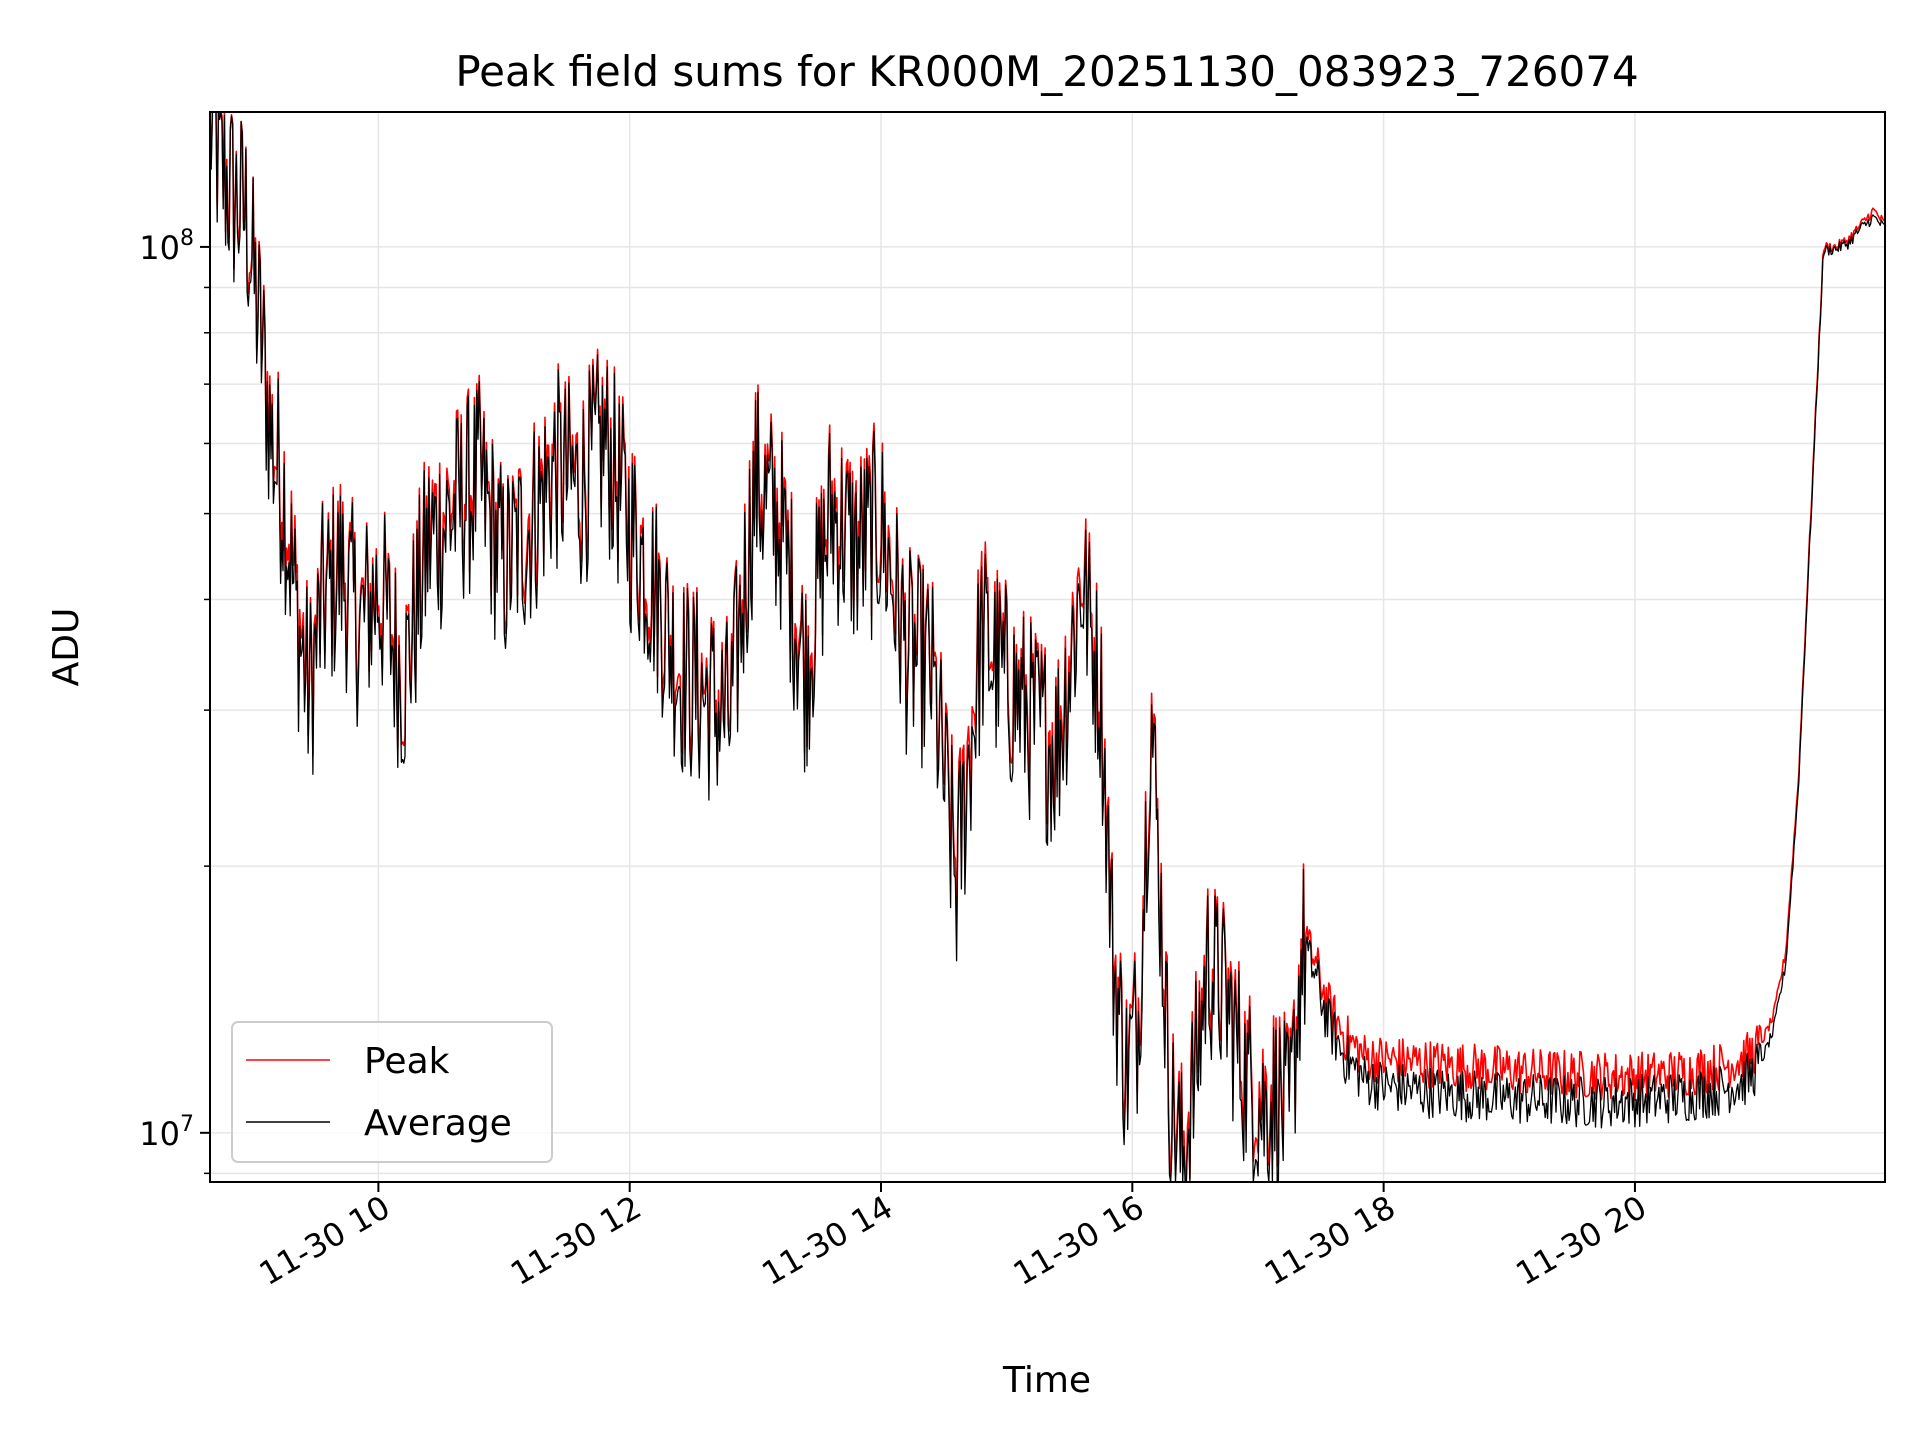 This screenshot has width=1920, height=1440. I want to click on legend-box, so click(392, 1092).